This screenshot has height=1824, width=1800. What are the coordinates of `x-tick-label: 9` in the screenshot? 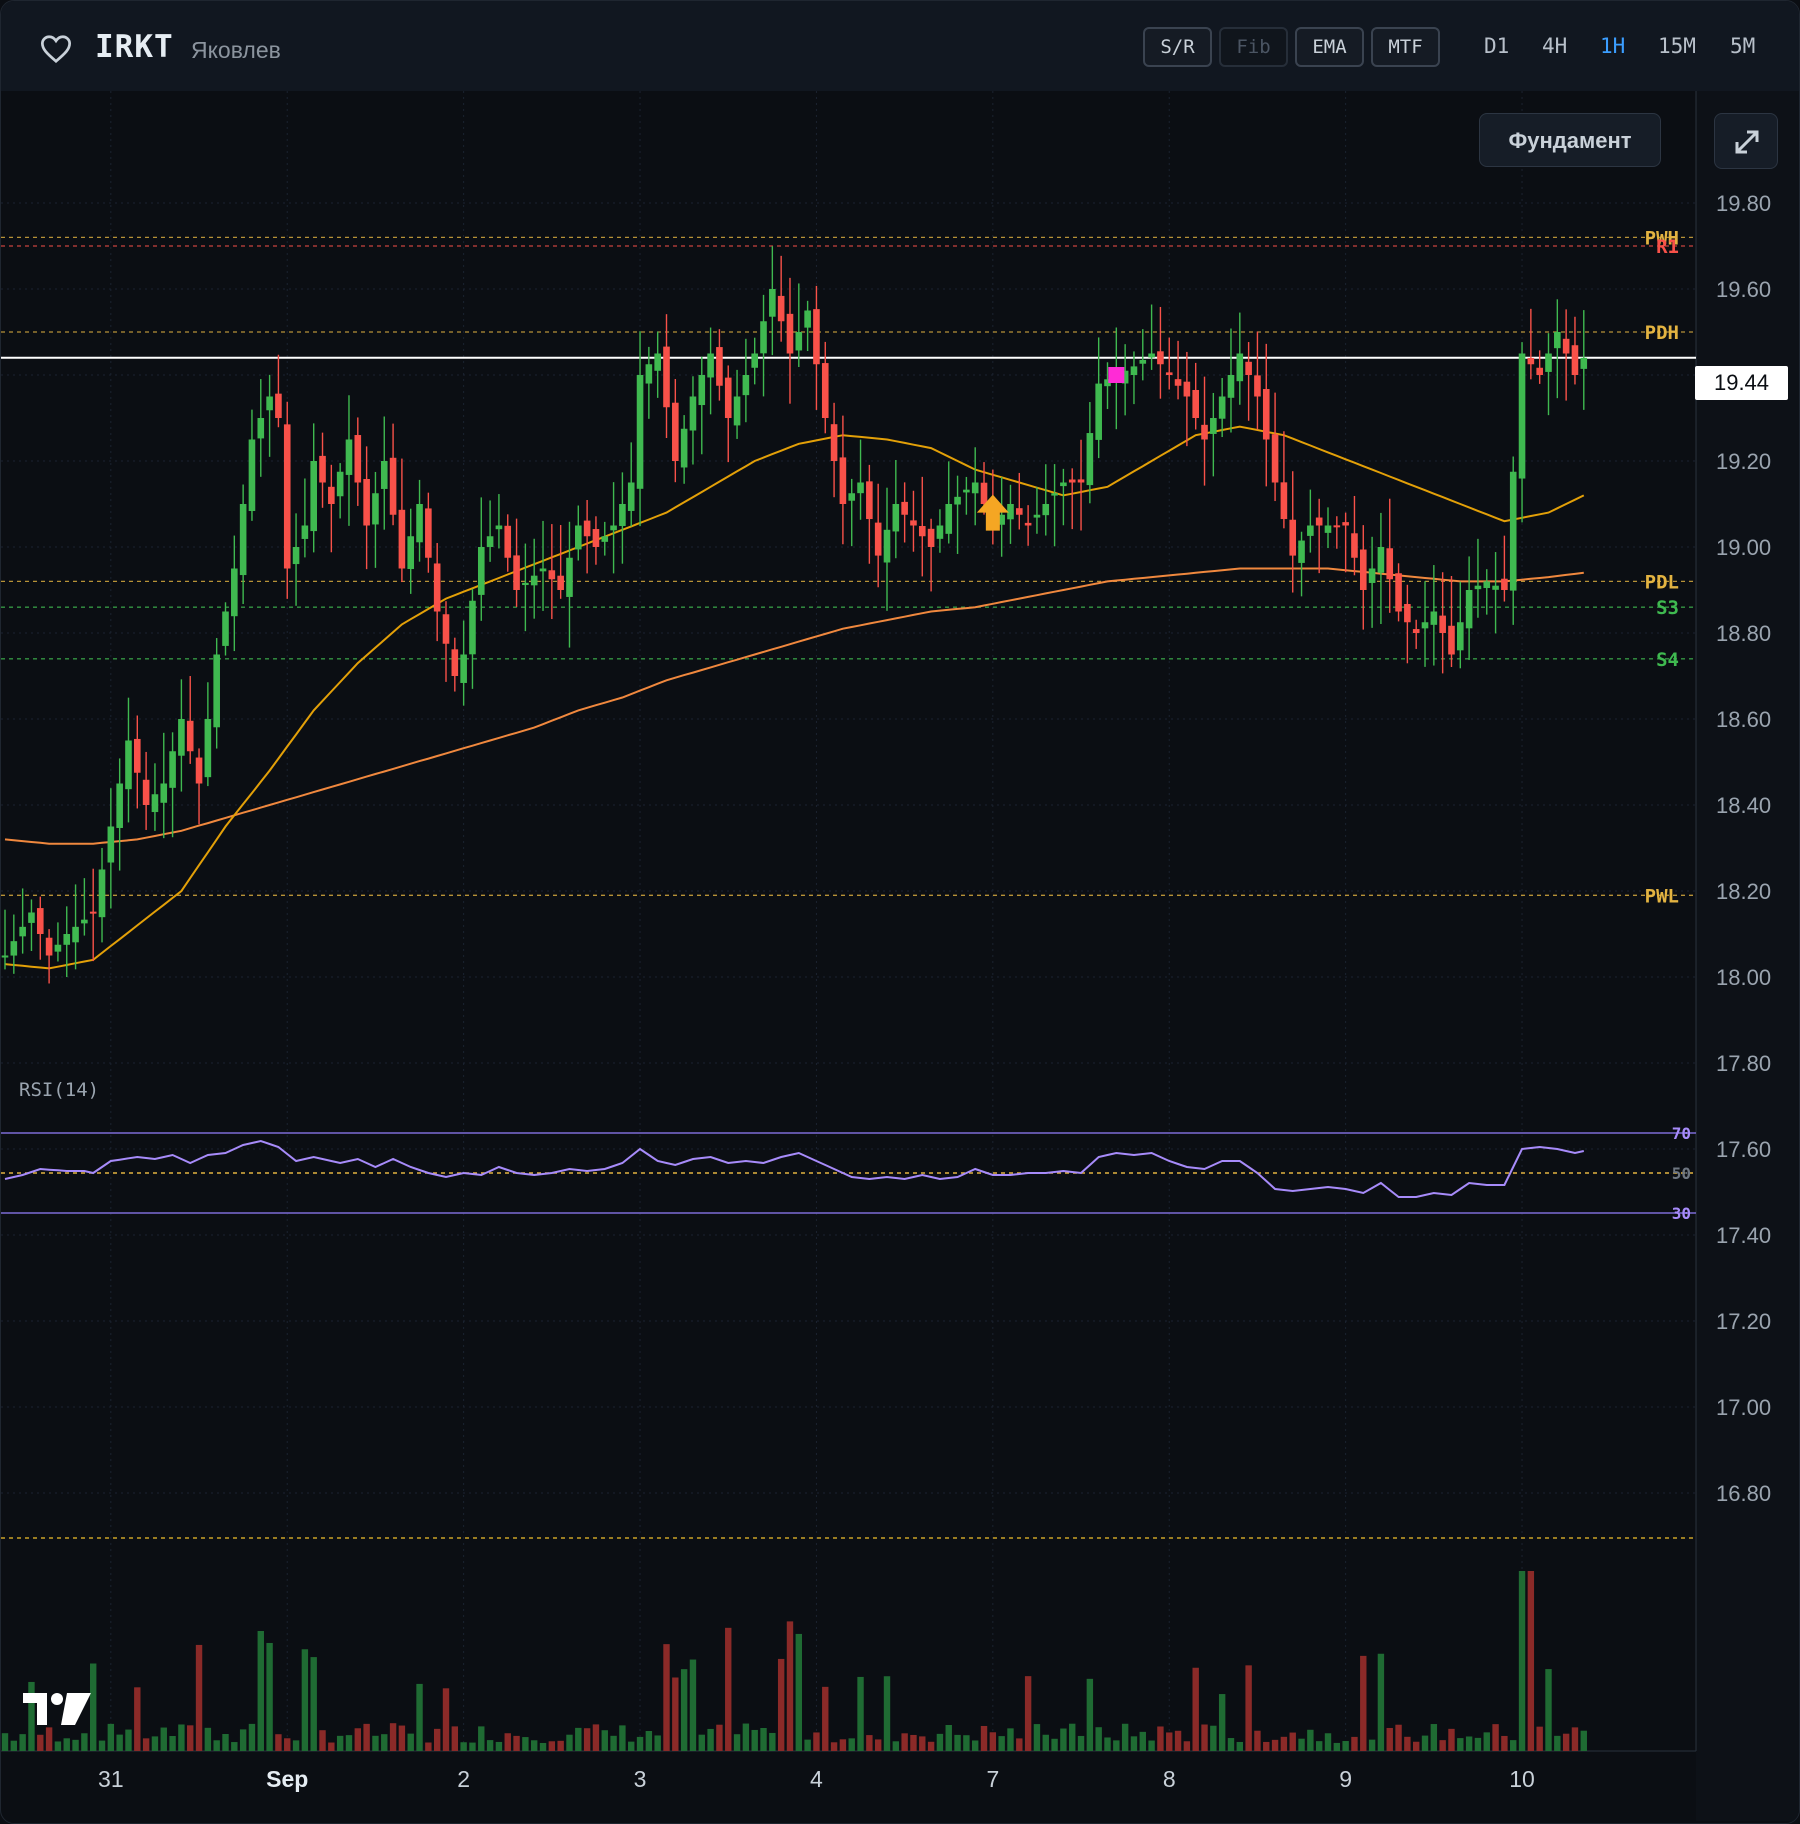 It's located at (1345, 1779).